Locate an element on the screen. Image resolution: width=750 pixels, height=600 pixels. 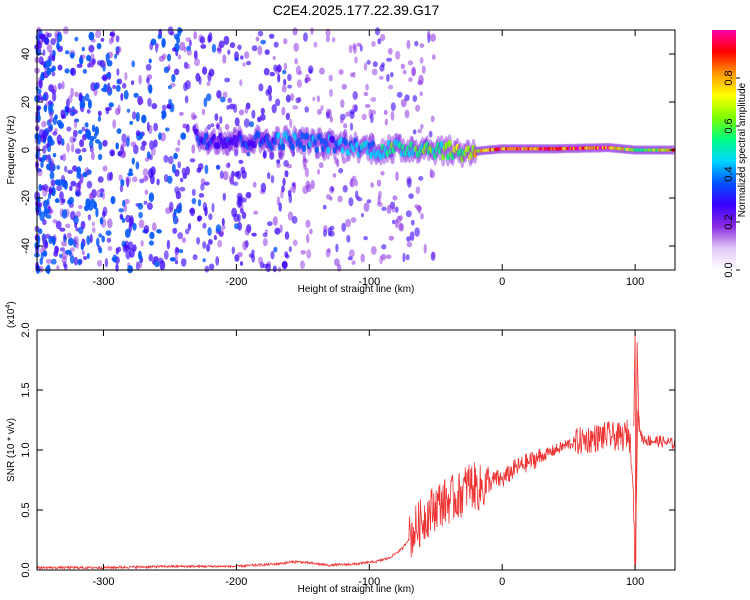
snr-y-tick-label: 0.5 is located at coordinates (26, 509).